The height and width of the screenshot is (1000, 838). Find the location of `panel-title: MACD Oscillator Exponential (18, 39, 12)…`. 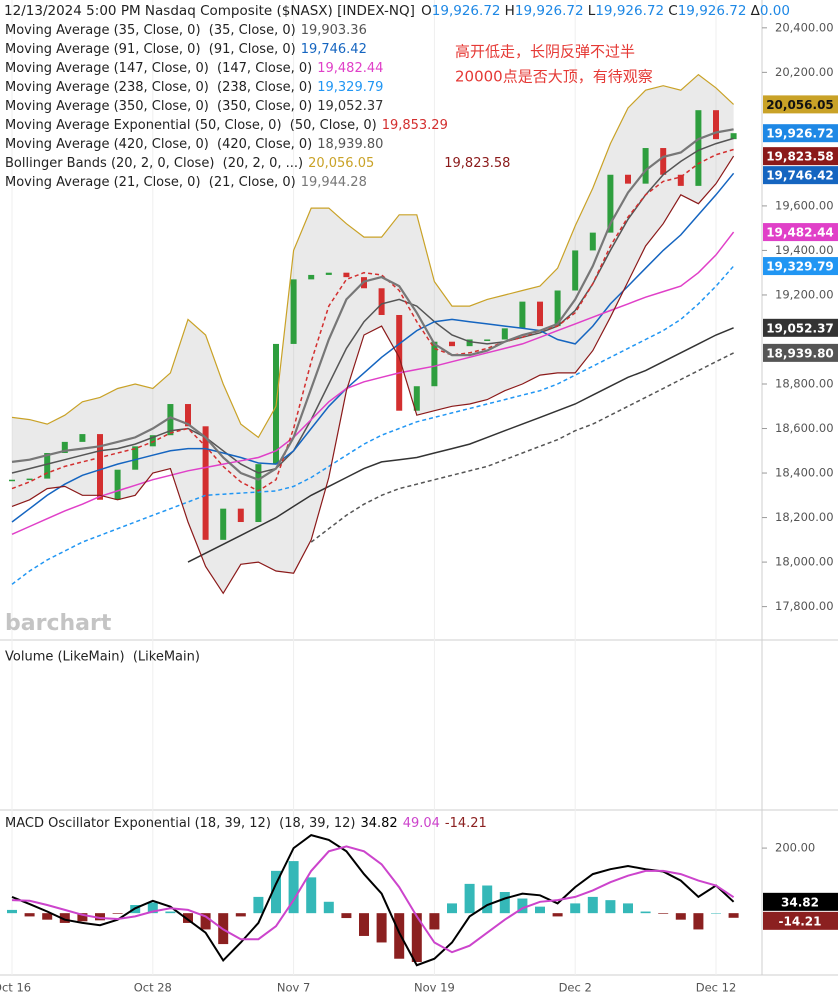

panel-title: MACD Oscillator Exponential (18, 39, 12)… is located at coordinates (246, 823).